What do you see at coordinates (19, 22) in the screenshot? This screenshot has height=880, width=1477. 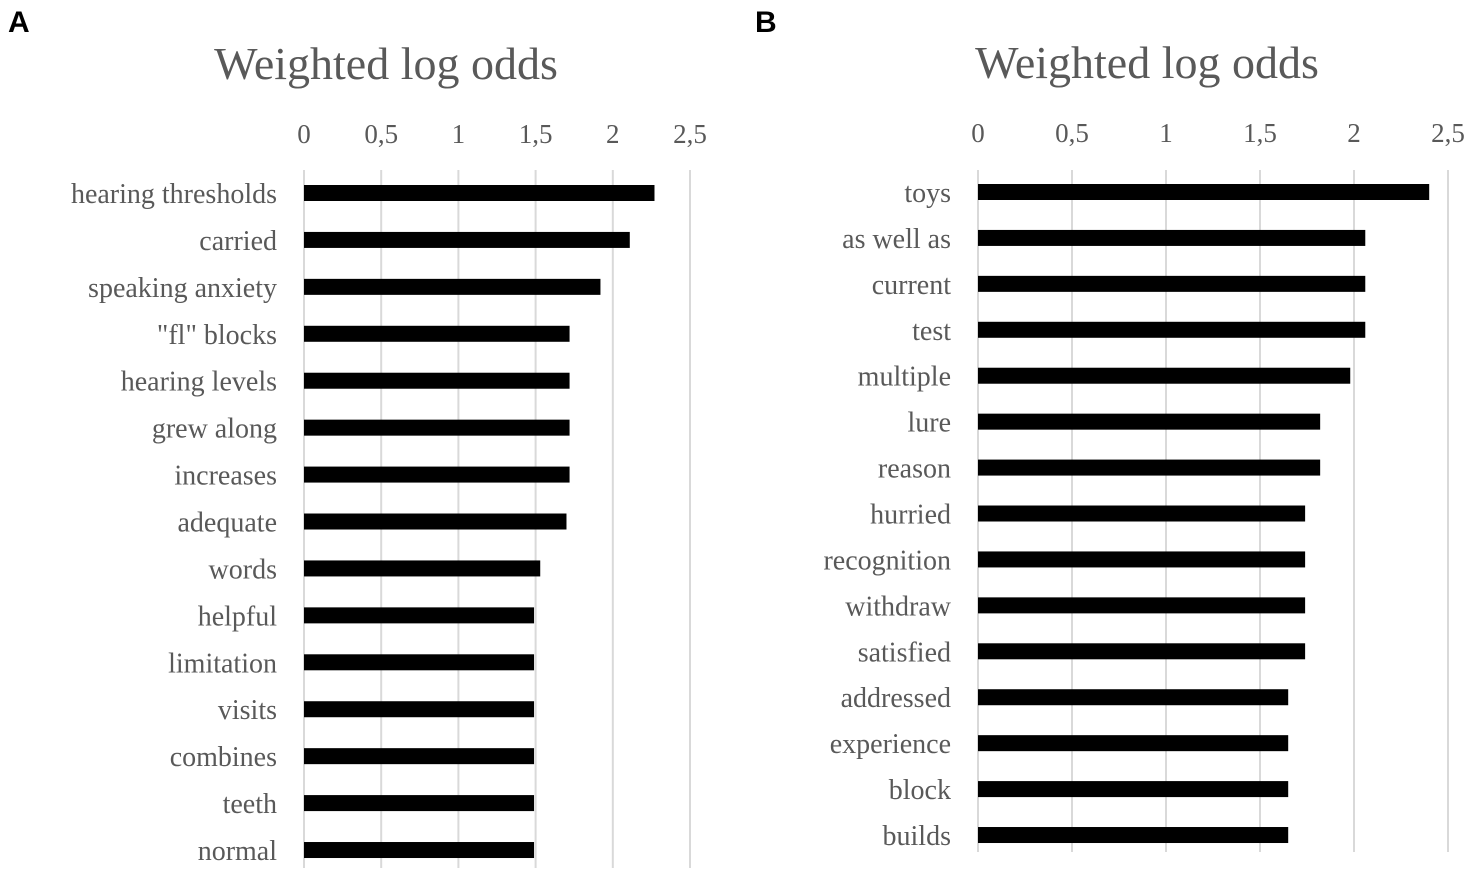 I see `panel-label-a: A` at bounding box center [19, 22].